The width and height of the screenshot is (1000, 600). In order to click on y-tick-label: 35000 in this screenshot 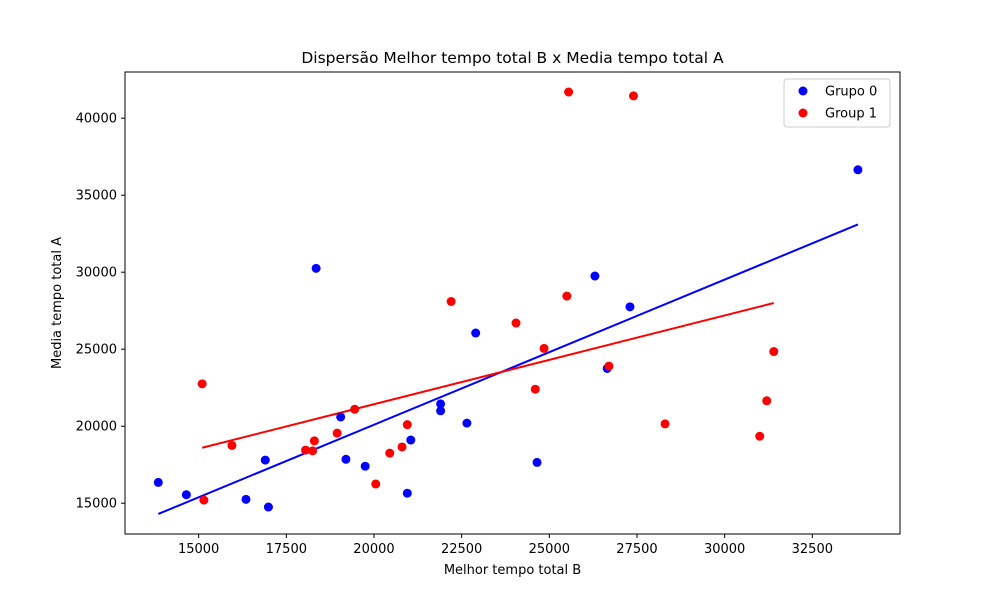, I will do `click(96, 196)`.